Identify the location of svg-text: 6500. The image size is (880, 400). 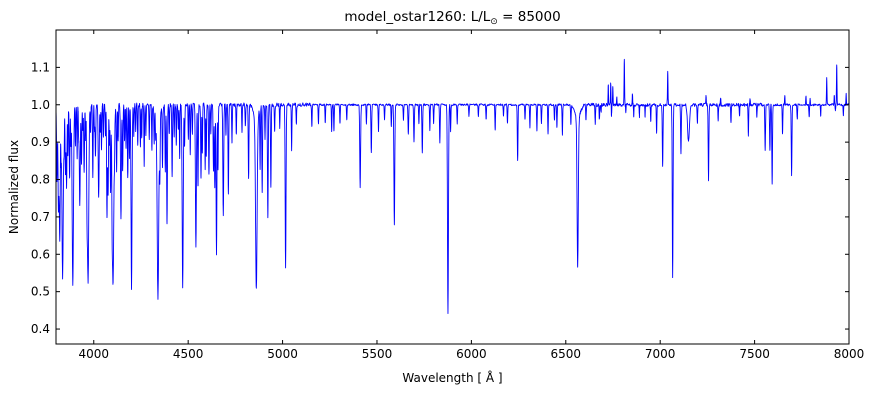
(566, 354).